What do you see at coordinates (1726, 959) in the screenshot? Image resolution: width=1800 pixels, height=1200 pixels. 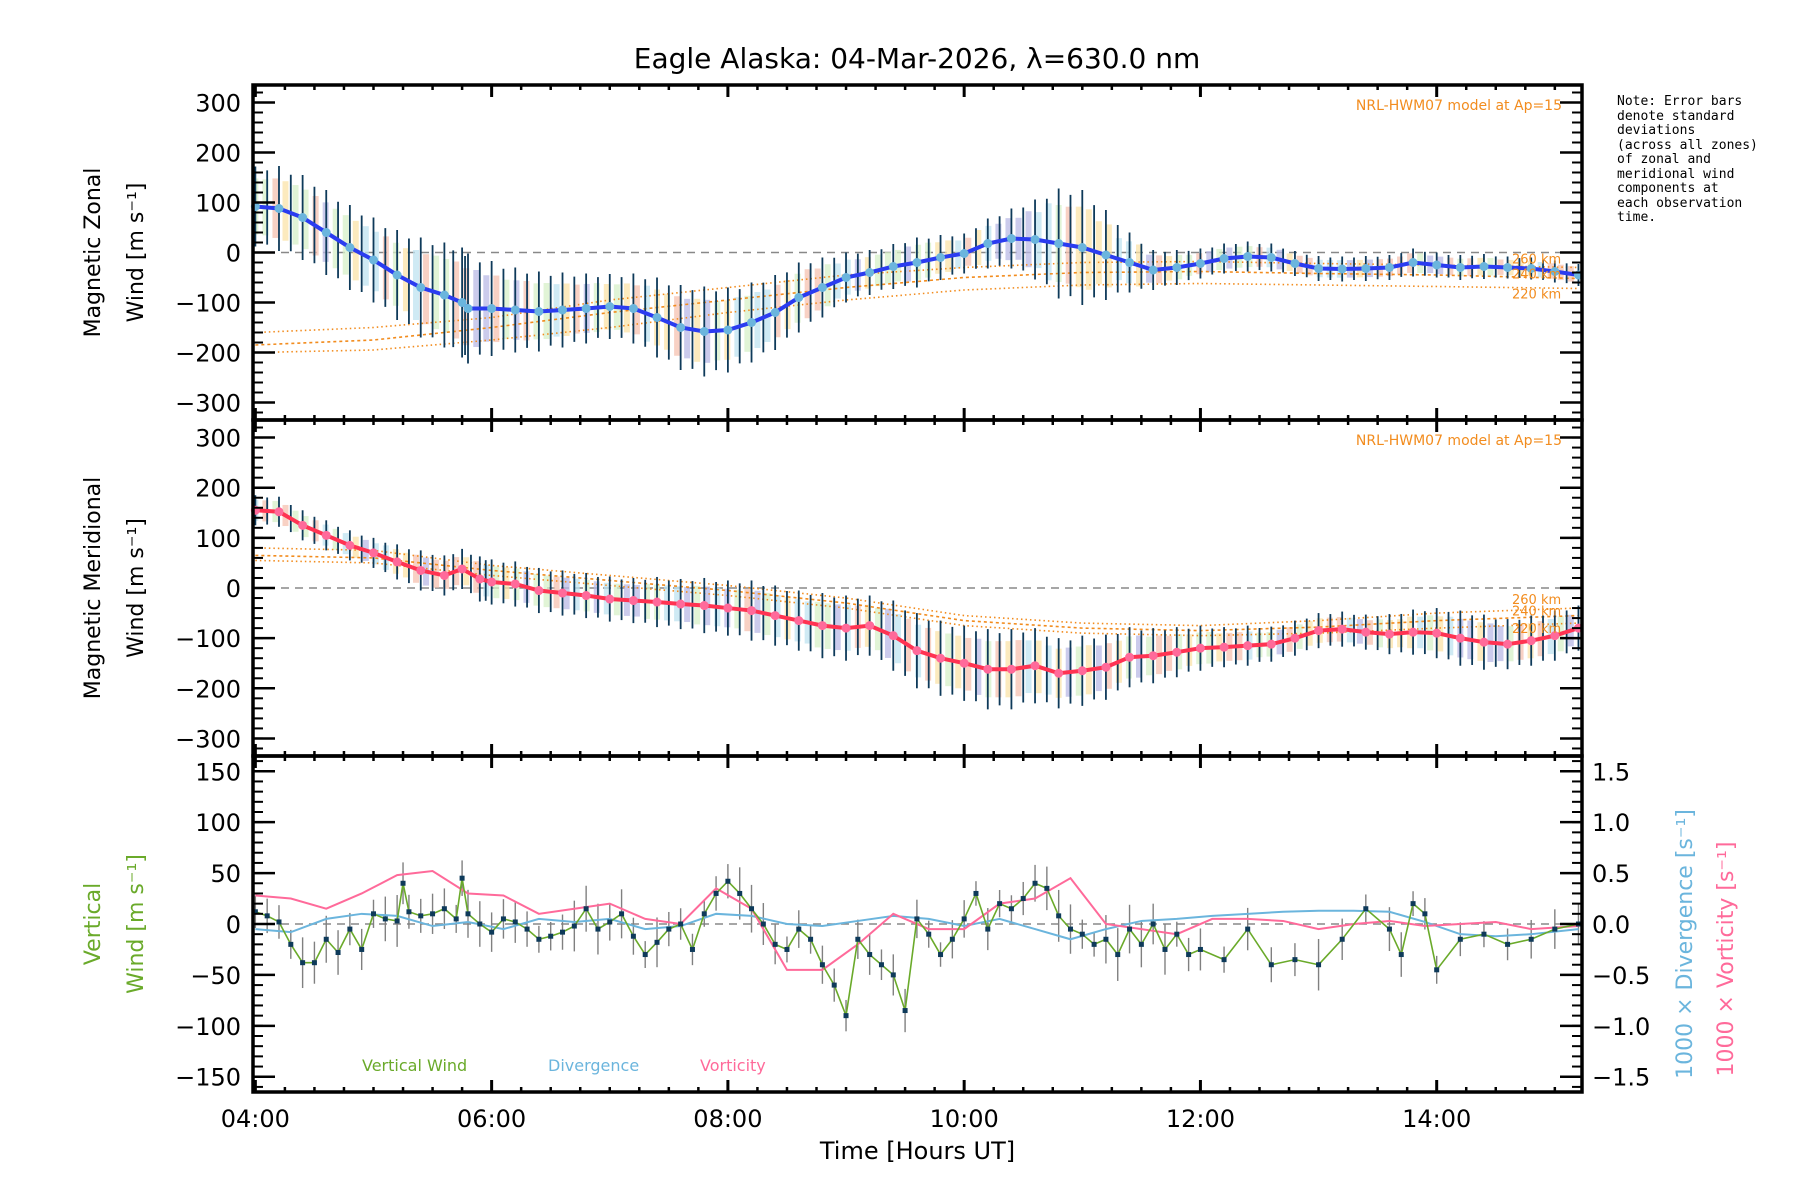 I see `vorticity-axis-title: 1000 × Vorticity [s⁻¹]` at bounding box center [1726, 959].